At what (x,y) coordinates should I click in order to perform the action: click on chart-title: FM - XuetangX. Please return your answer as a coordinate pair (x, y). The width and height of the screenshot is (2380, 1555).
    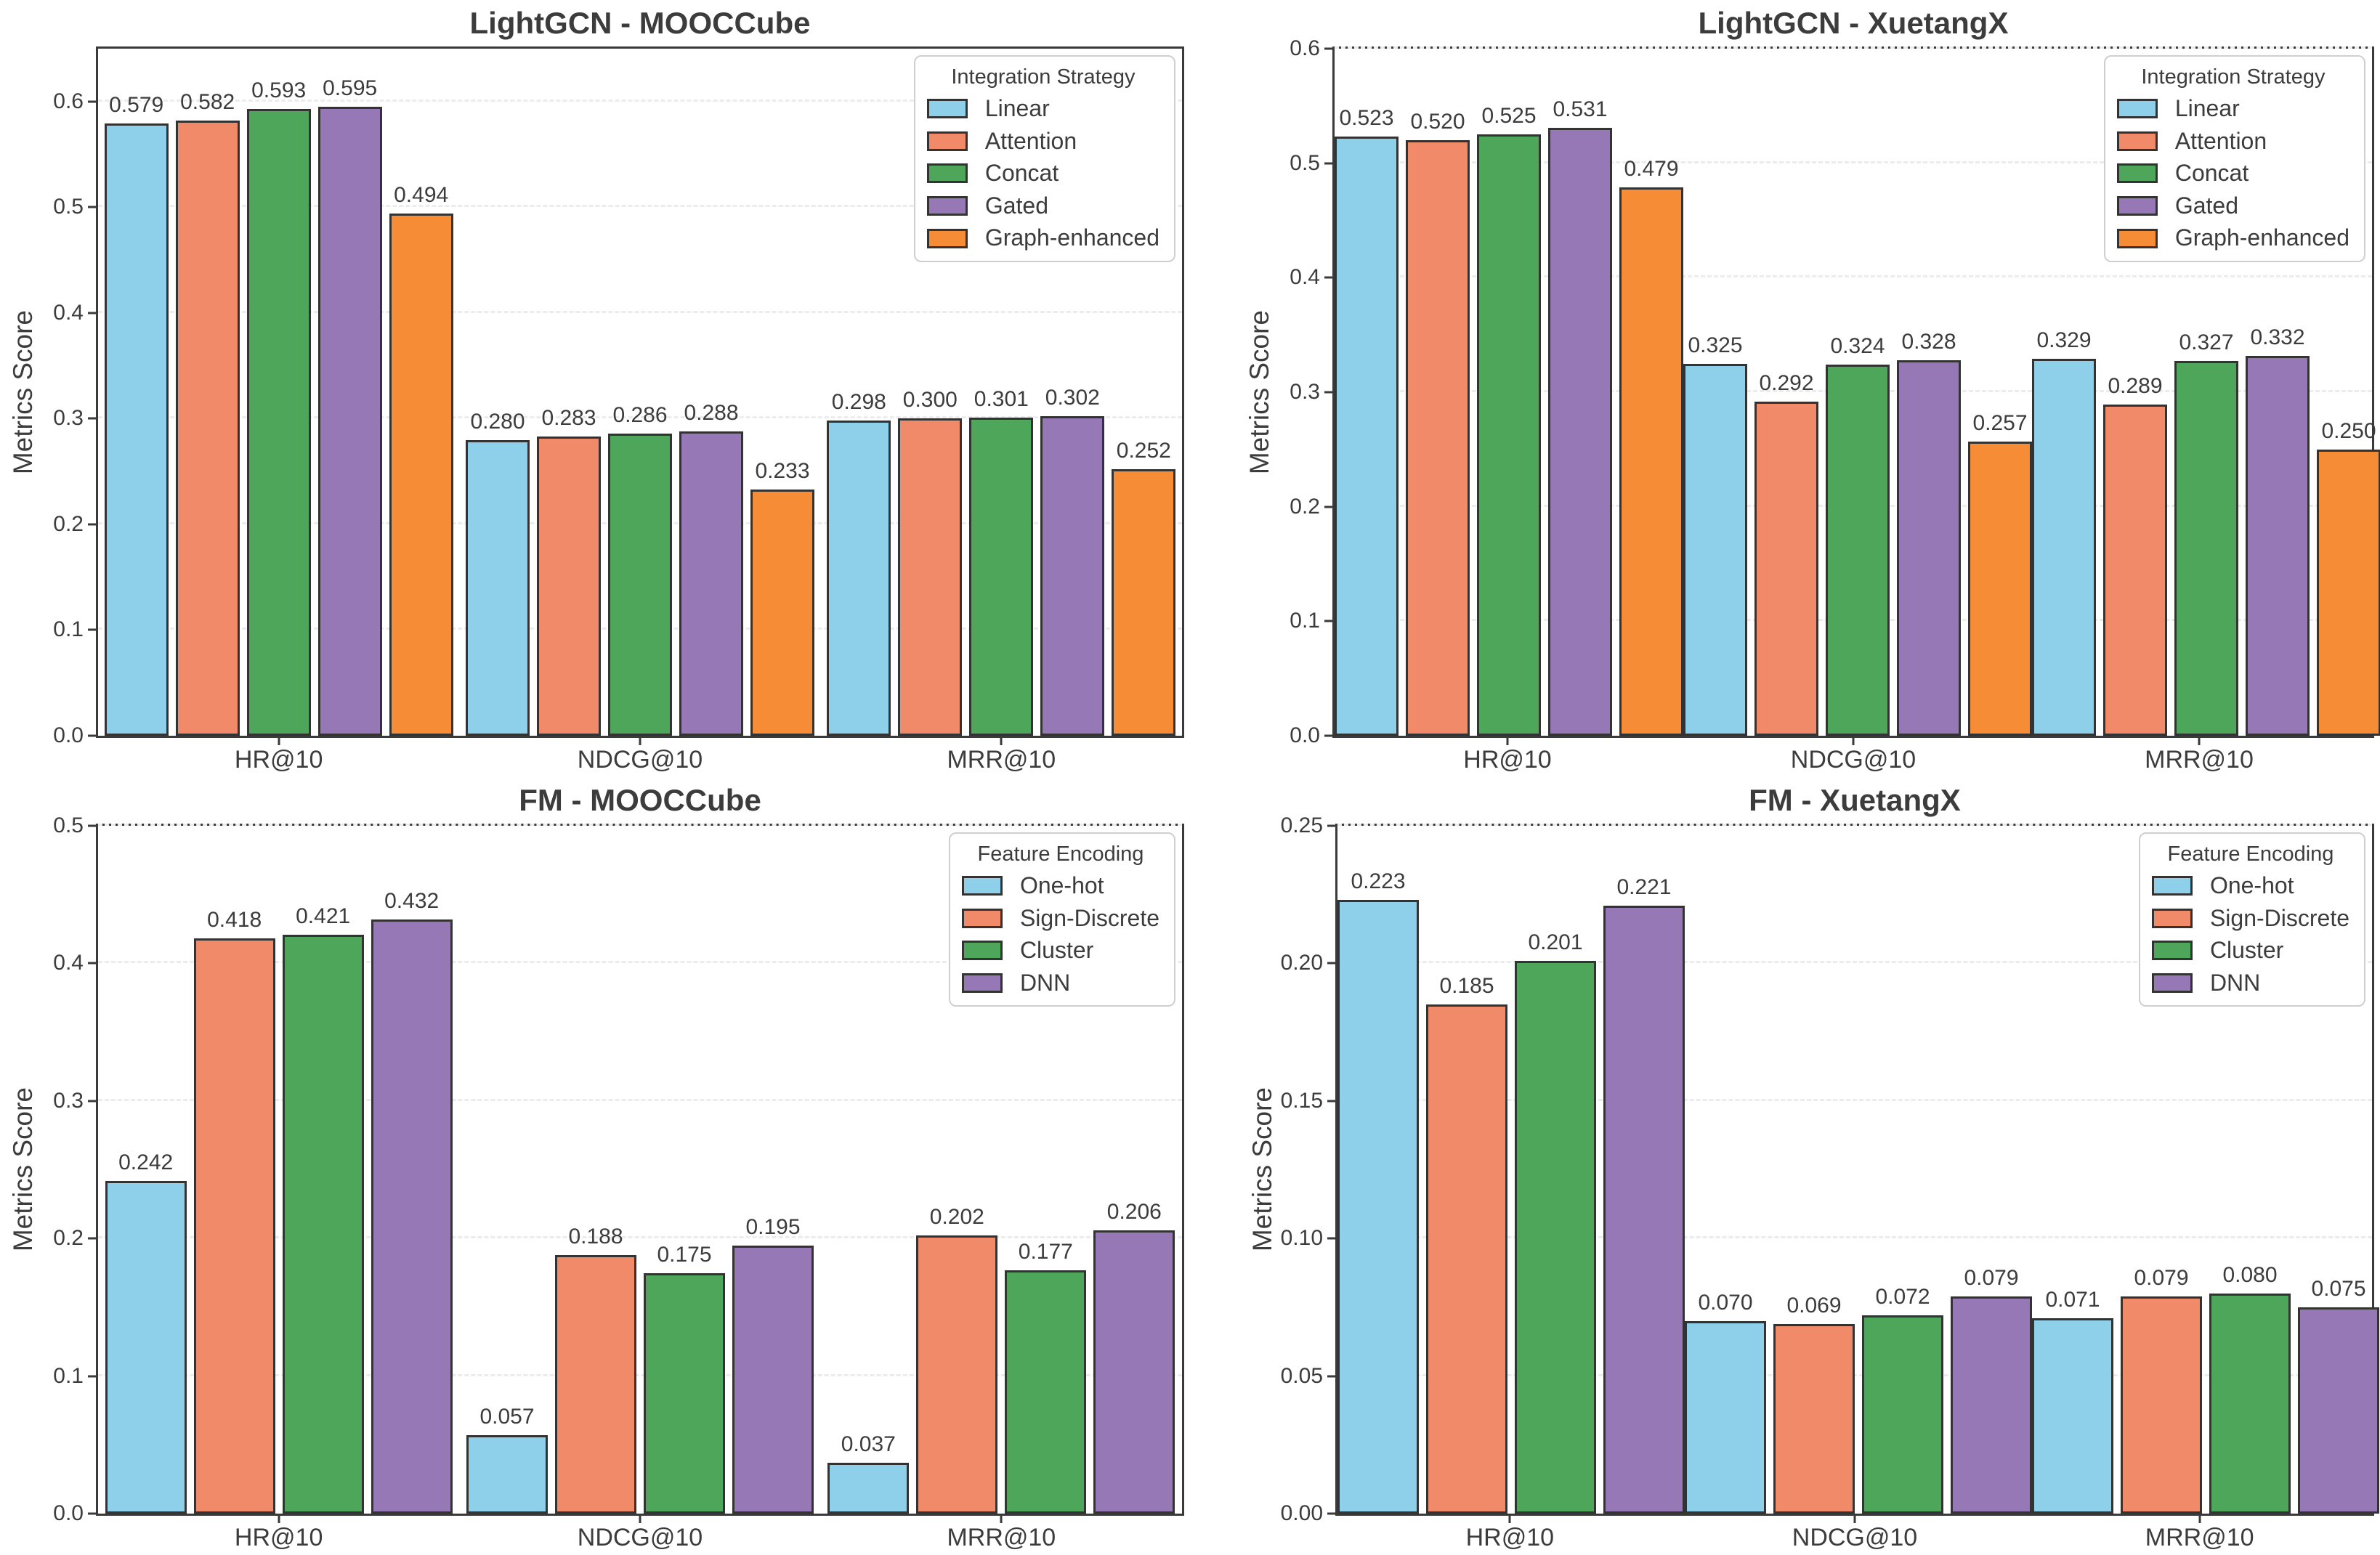
    Looking at the image, I should click on (1855, 800).